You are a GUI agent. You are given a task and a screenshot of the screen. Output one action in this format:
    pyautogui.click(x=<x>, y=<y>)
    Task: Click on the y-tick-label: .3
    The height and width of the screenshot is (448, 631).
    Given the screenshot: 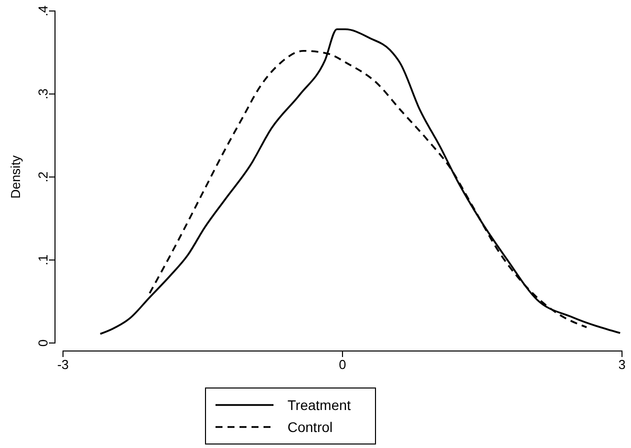 What is the action you would take?
    pyautogui.click(x=43, y=94)
    